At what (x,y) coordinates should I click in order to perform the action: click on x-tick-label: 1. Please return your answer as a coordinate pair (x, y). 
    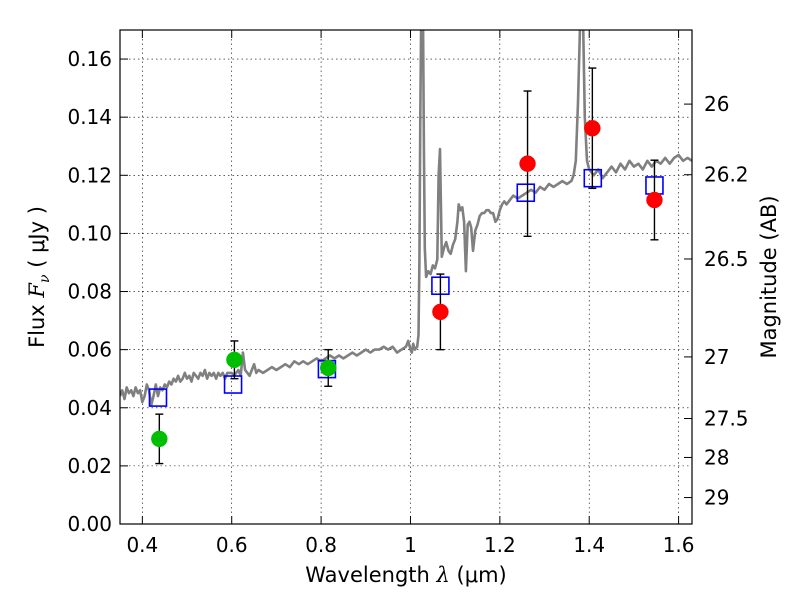
    Looking at the image, I should click on (410, 545).